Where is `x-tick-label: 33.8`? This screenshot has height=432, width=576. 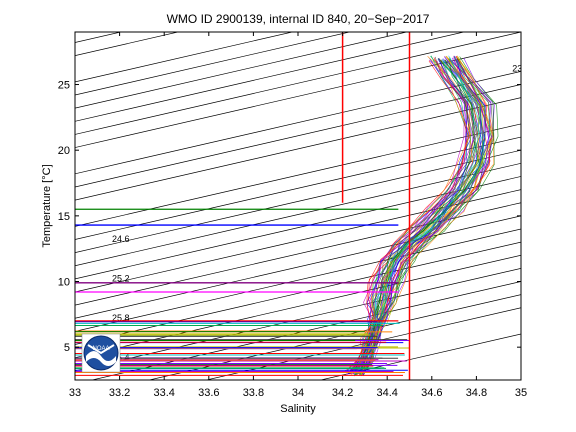 x-tick-label: 33.8 is located at coordinates (253, 393).